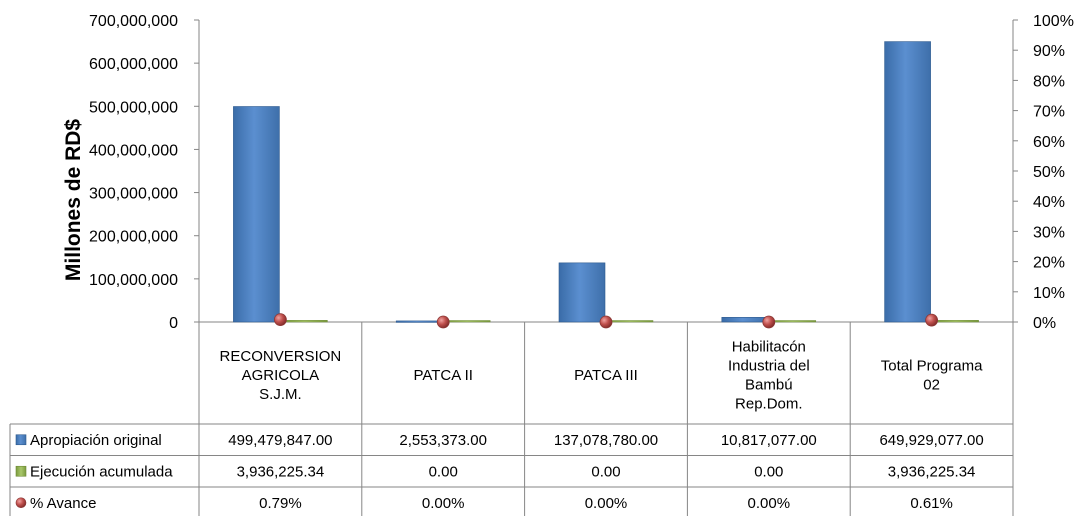 The width and height of the screenshot is (1083, 516). I want to click on y-tick-label: 300,000,000, so click(133, 194).